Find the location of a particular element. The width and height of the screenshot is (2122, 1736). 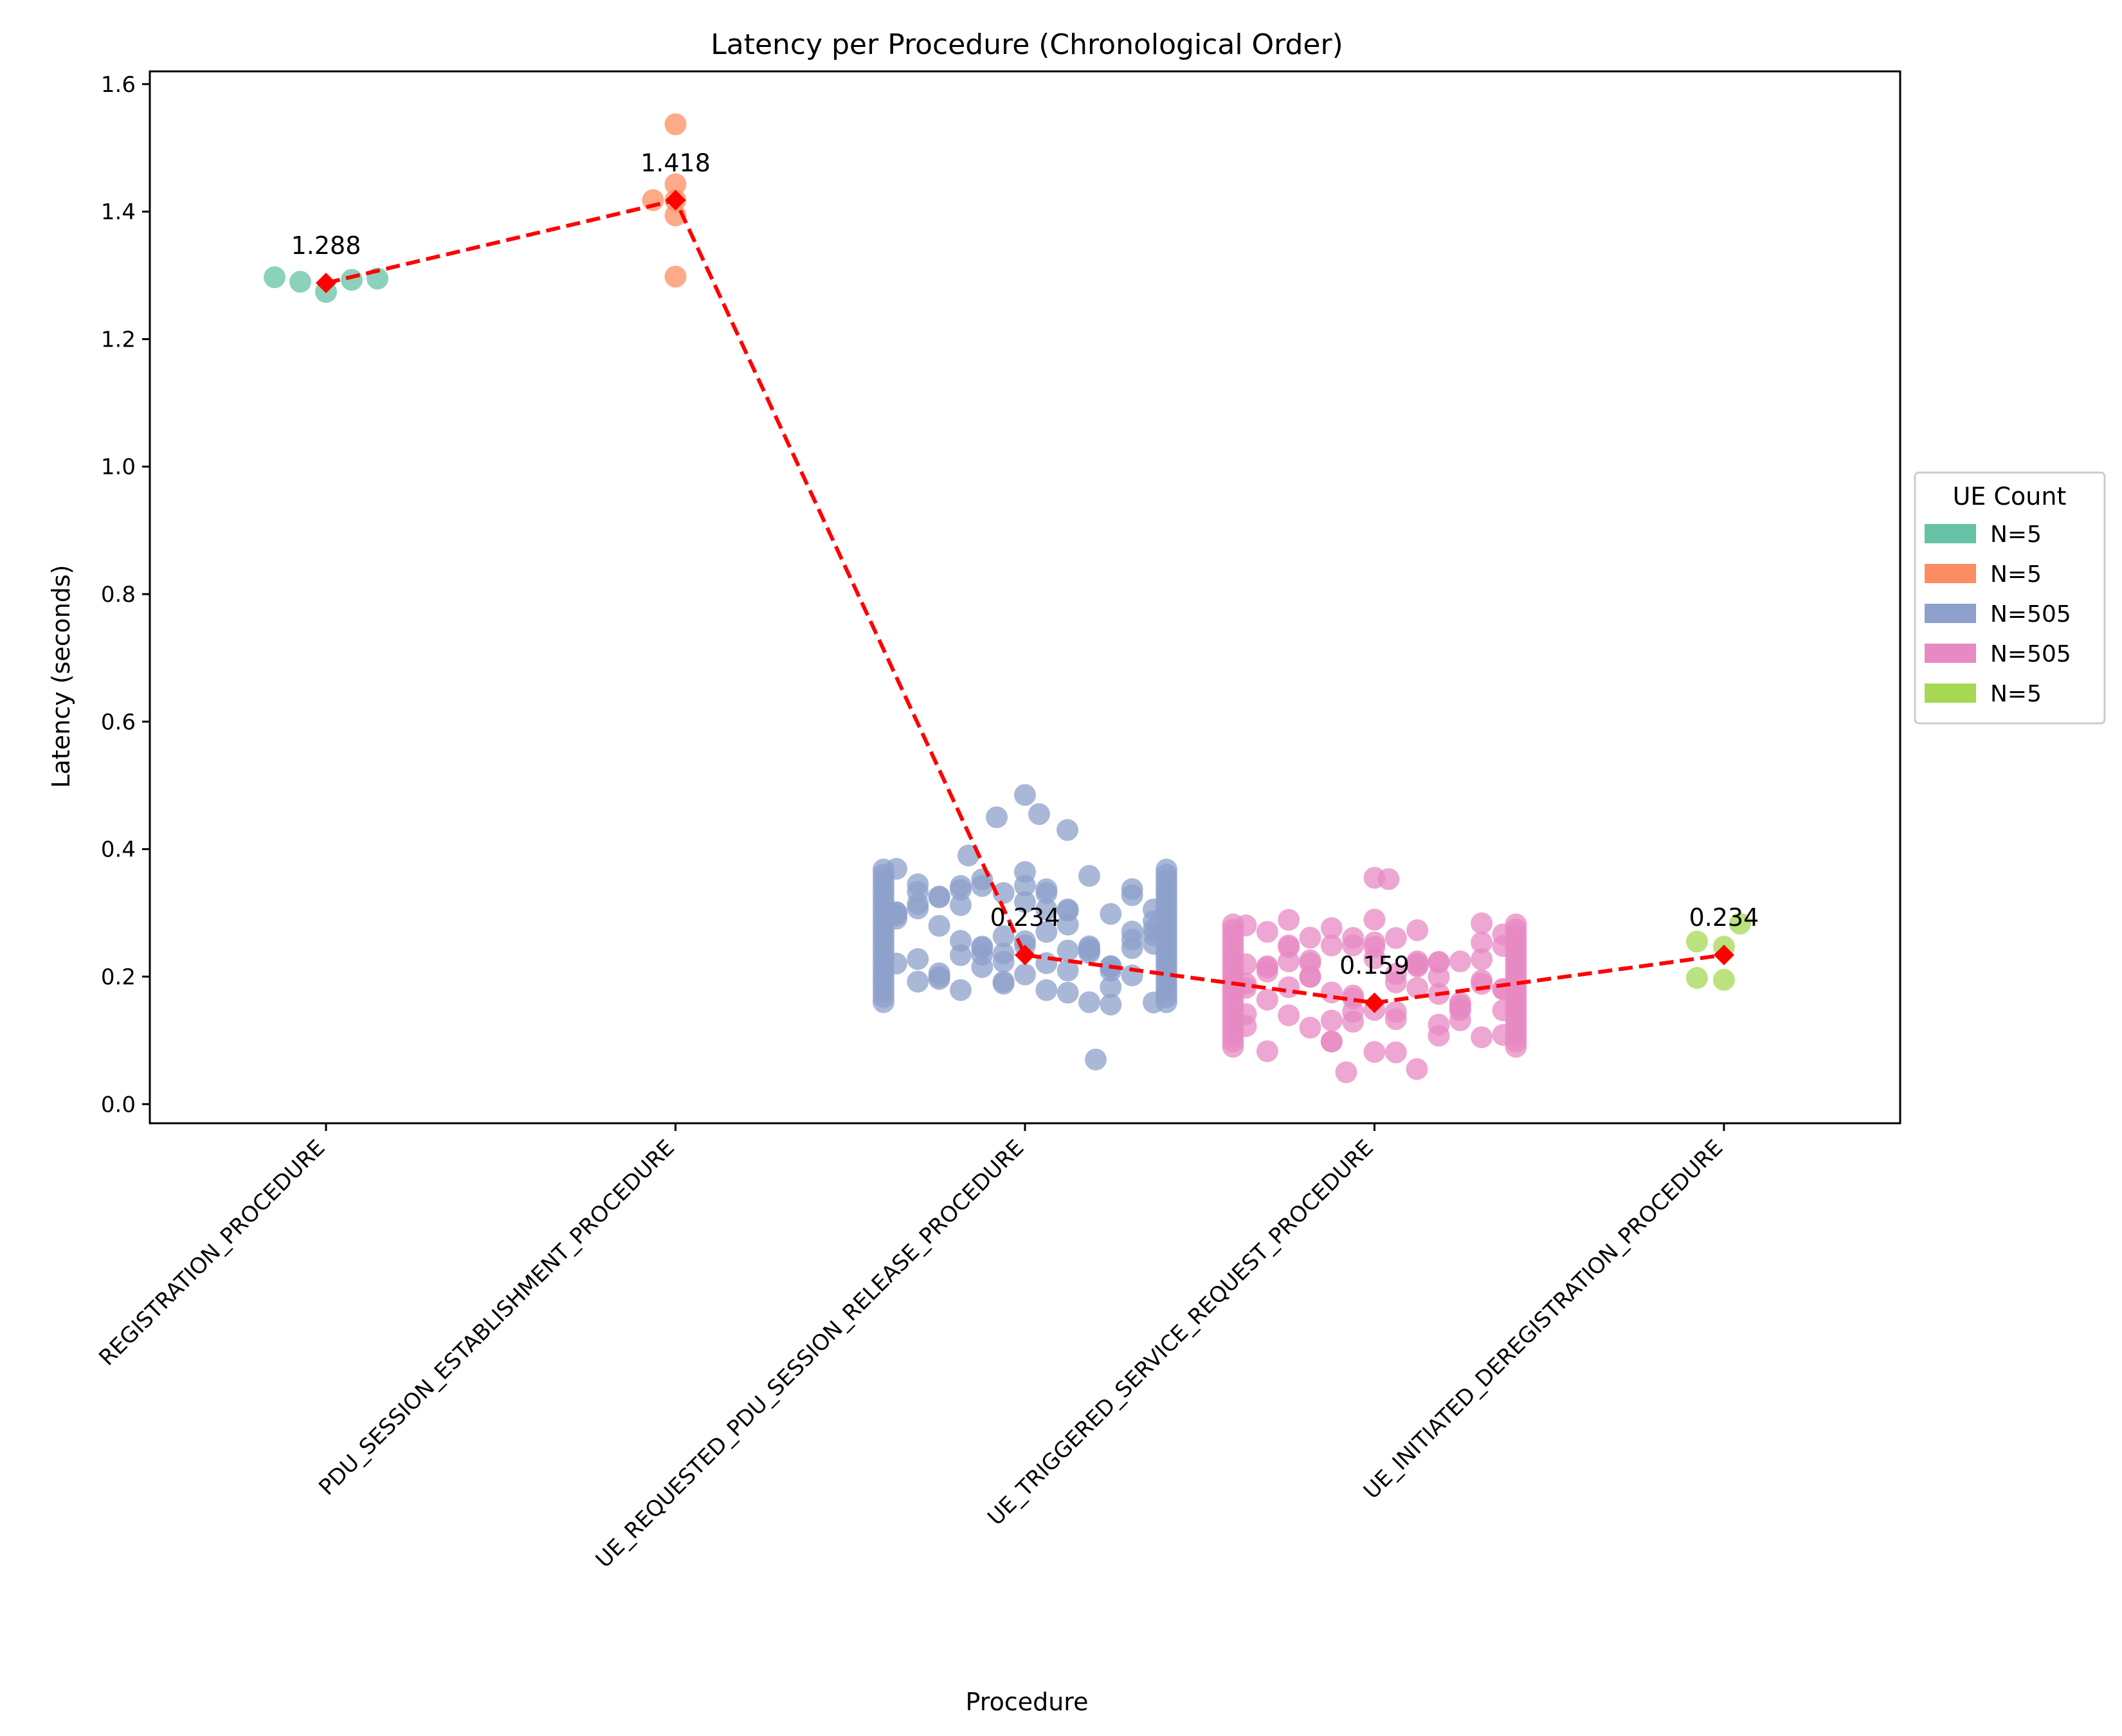

legend-entry: N=5 is located at coordinates (2016, 534).